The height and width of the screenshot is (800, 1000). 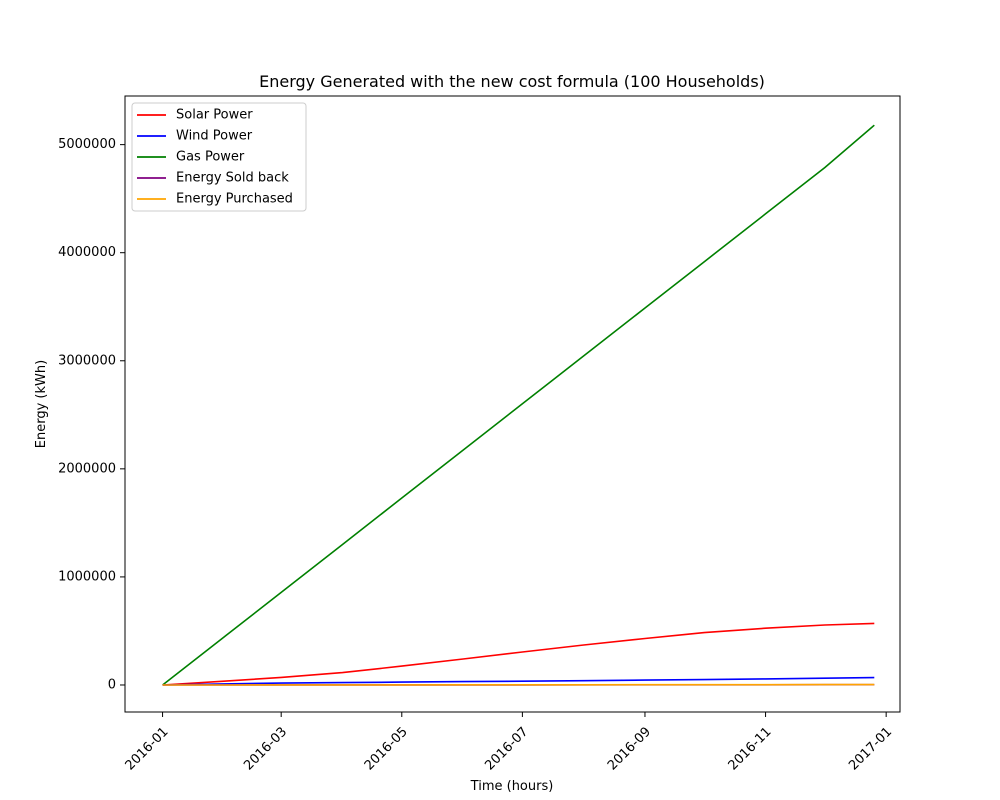 What do you see at coordinates (87, 360) in the screenshot?
I see `y-tick-label: 3000000` at bounding box center [87, 360].